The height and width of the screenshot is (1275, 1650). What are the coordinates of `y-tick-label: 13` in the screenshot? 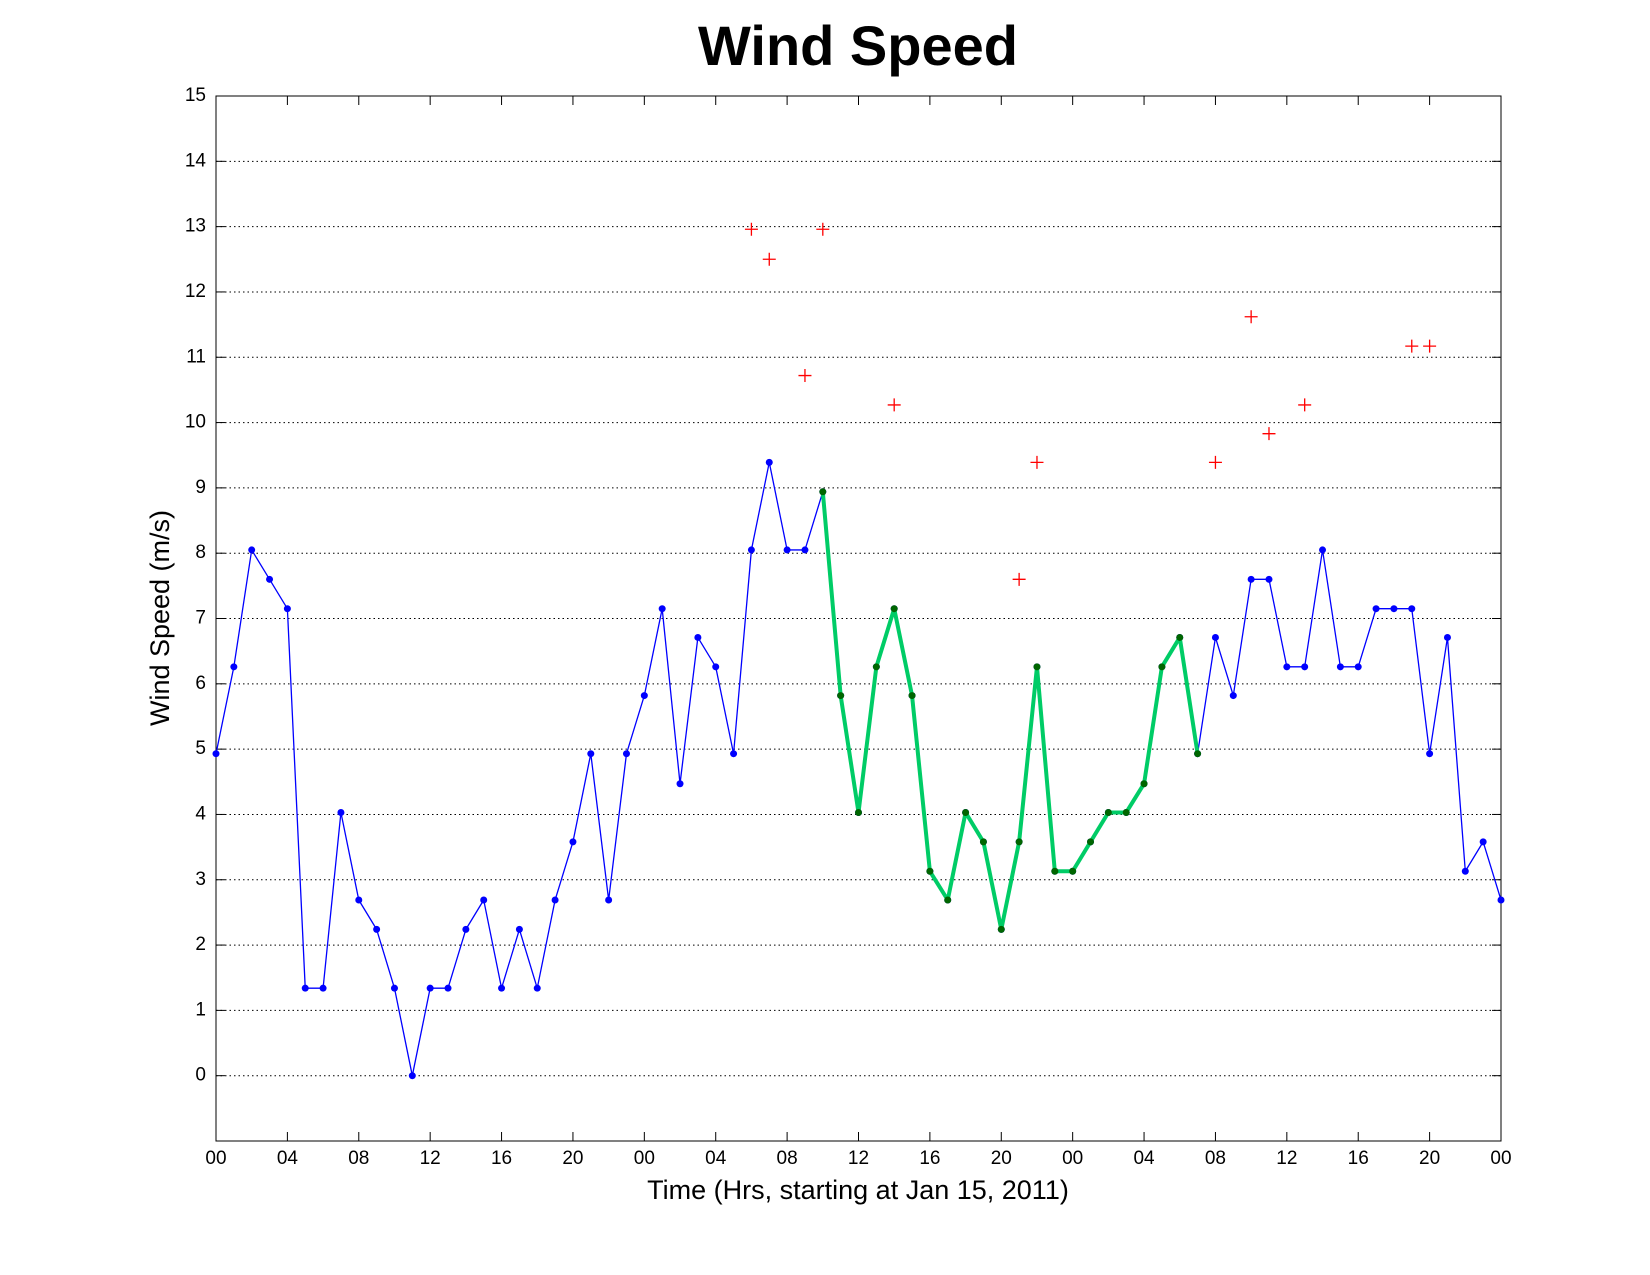 It's located at (195, 226).